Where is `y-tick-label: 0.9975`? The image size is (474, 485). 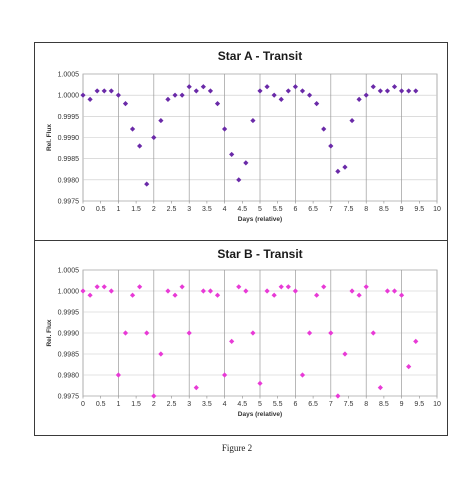
y-tick-label: 0.9975 is located at coordinates (69, 397).